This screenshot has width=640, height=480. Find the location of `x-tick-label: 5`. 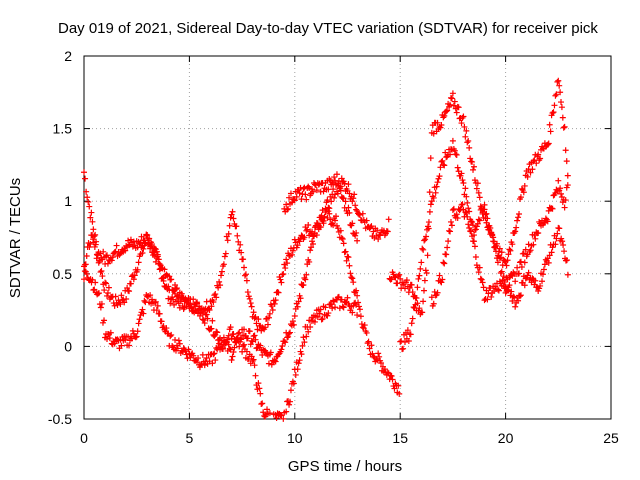

x-tick-label: 5 is located at coordinates (190, 438).